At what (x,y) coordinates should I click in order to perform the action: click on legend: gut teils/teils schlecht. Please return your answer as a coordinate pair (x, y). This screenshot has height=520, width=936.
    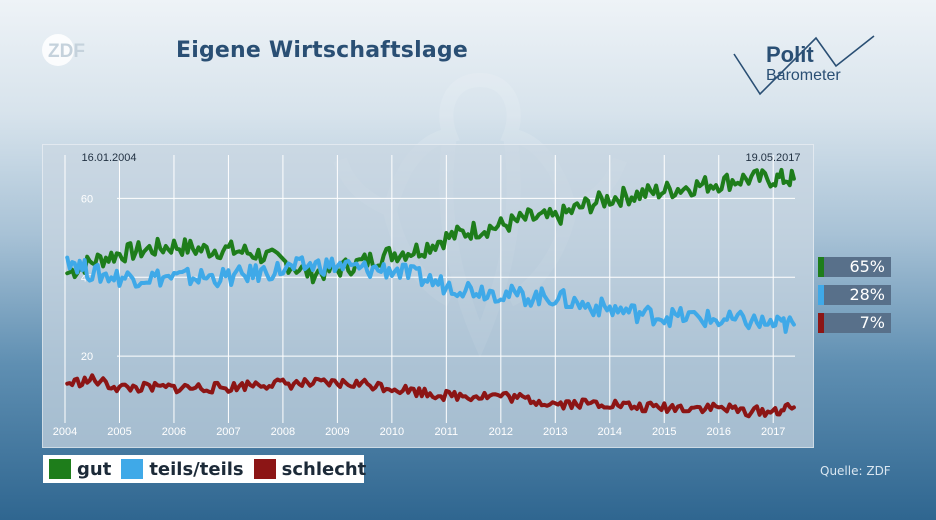
    Looking at the image, I should click on (205, 469).